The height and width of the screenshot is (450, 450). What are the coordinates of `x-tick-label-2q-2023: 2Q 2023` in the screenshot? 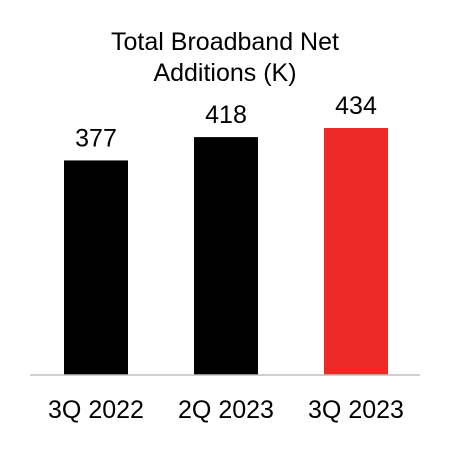 It's located at (226, 410).